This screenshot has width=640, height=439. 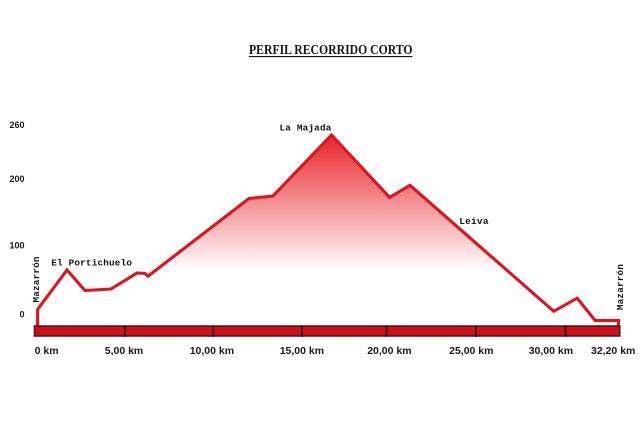 What do you see at coordinates (16, 179) in the screenshot?
I see `svg-text: 200` at bounding box center [16, 179].